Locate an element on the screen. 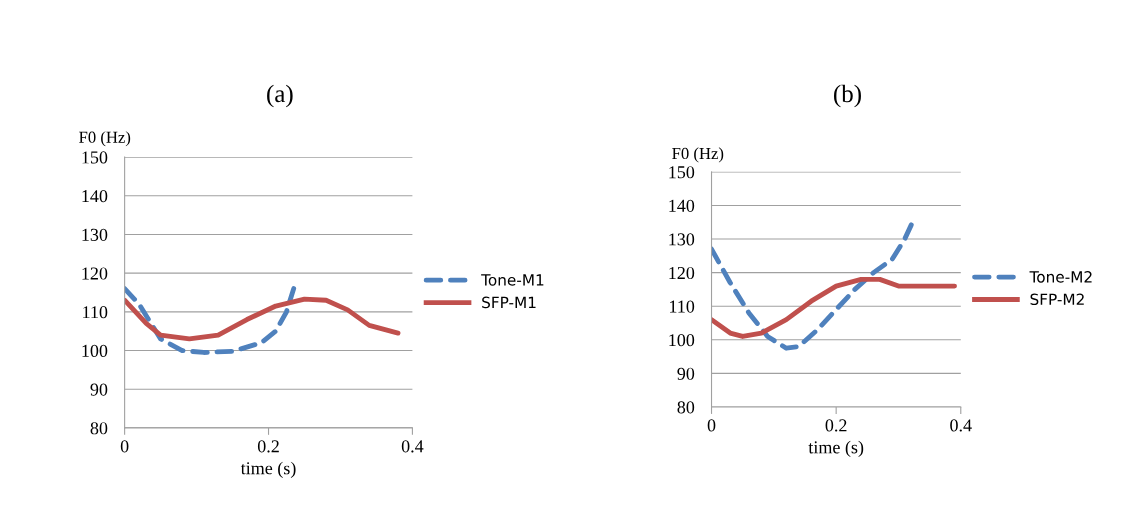  legend-label: Tone-M1 is located at coordinates (512, 280).